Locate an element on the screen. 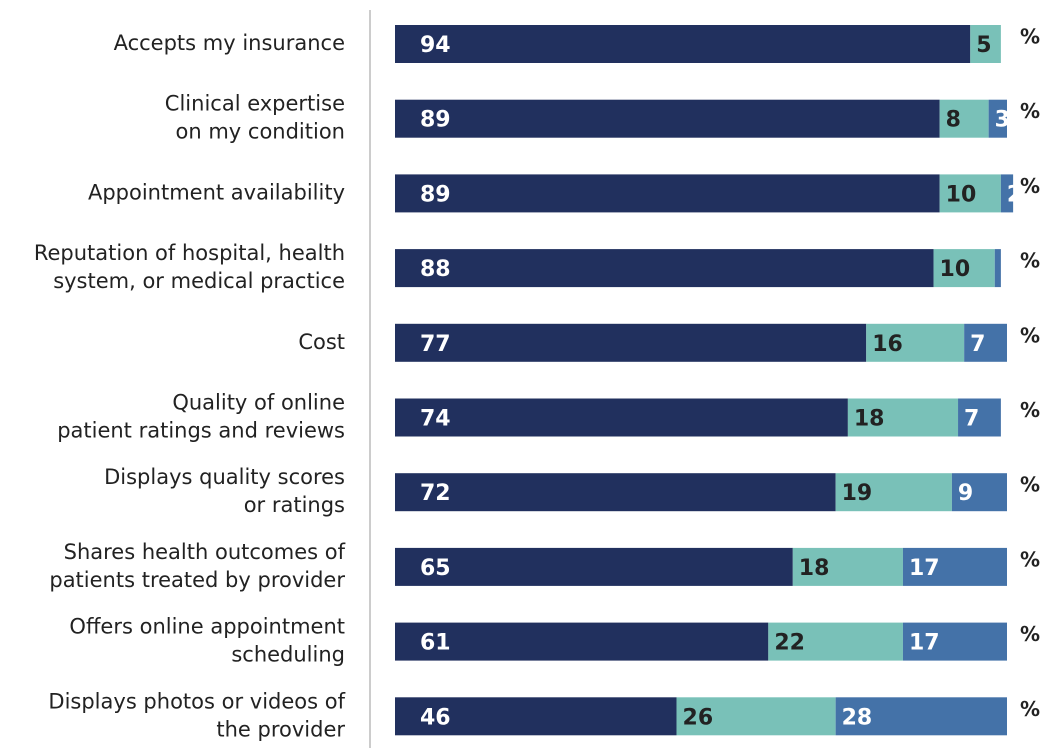 Image resolution: width=1047 pixels, height=748 pixels. value-label: 3 is located at coordinates (1002, 120).